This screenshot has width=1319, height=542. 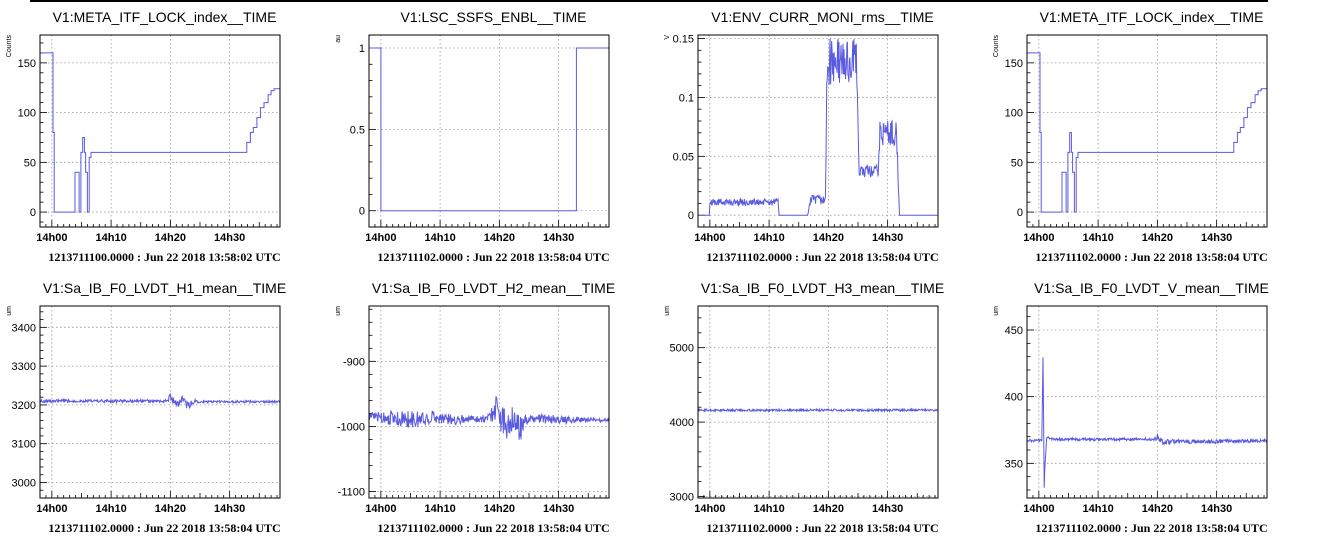 I want to click on chart-plot: 0 0.05 0.1 0.15 14h00 14h10 14h20 14h30 V, so click(x=801, y=139).